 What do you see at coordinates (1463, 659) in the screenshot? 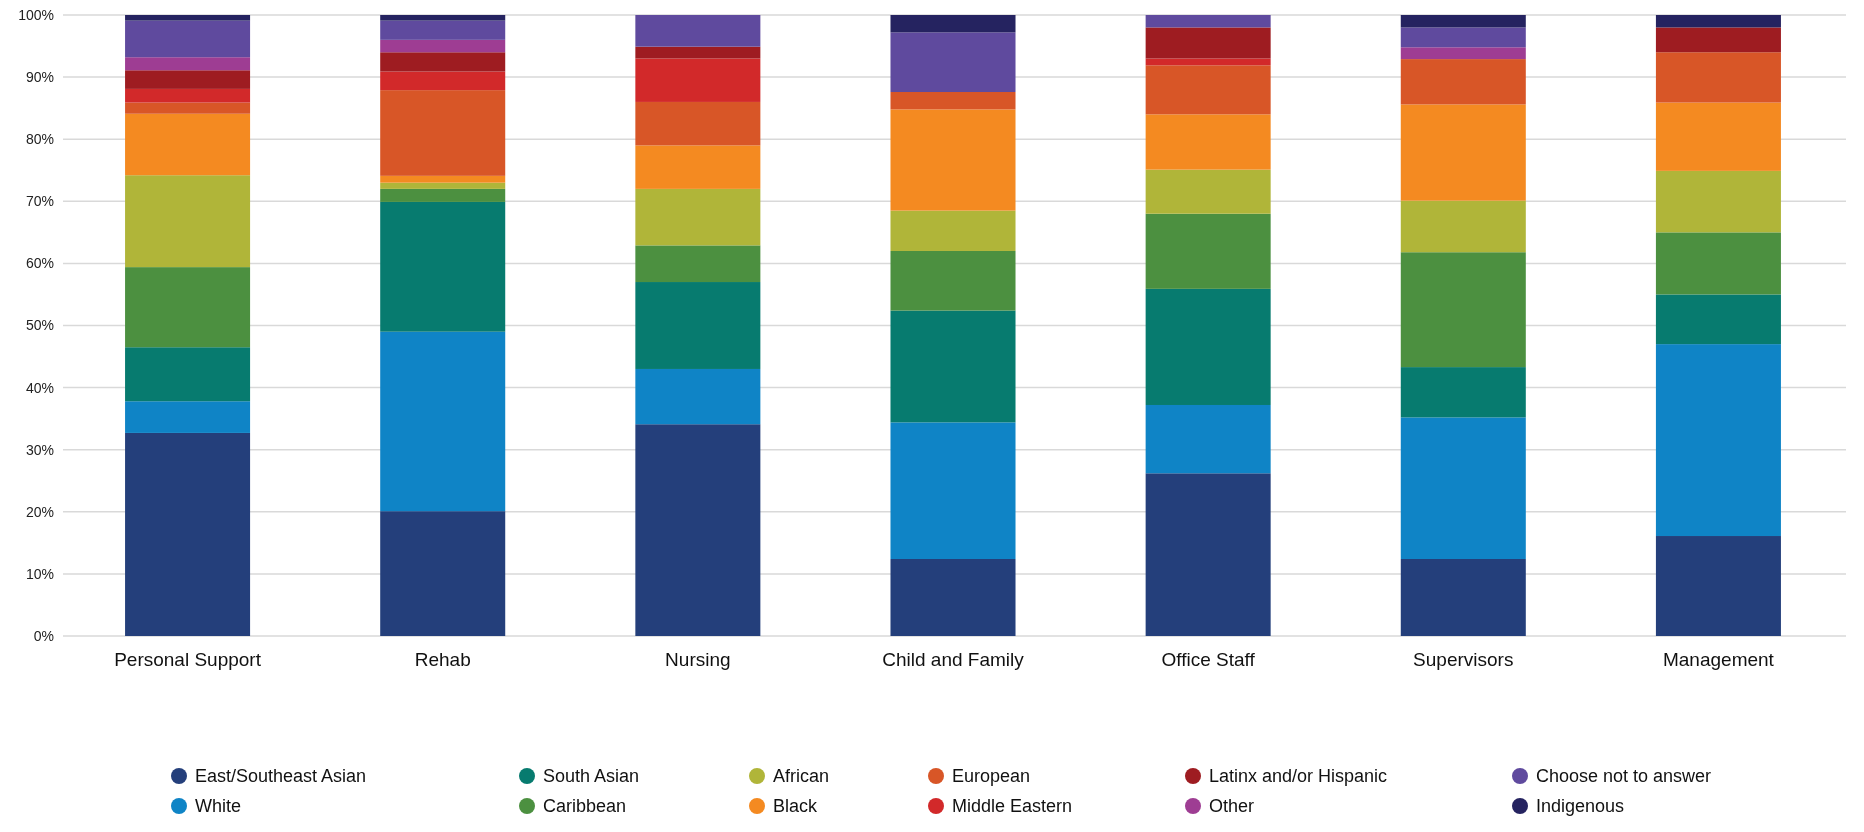
I see `x-tick-label: Supervisors` at bounding box center [1463, 659].